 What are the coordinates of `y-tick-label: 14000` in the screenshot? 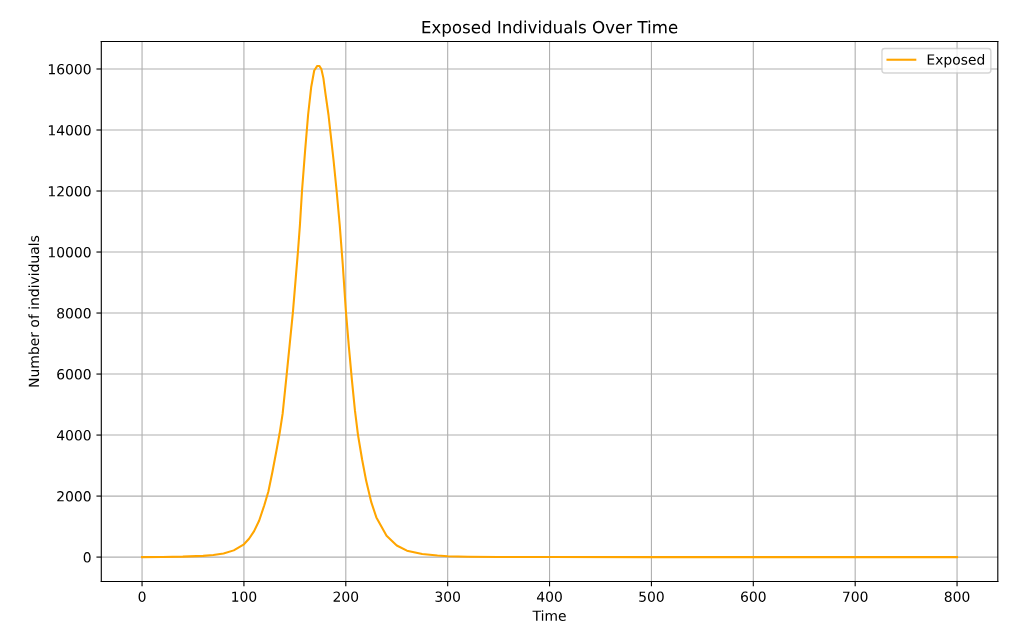 It's located at (69, 130).